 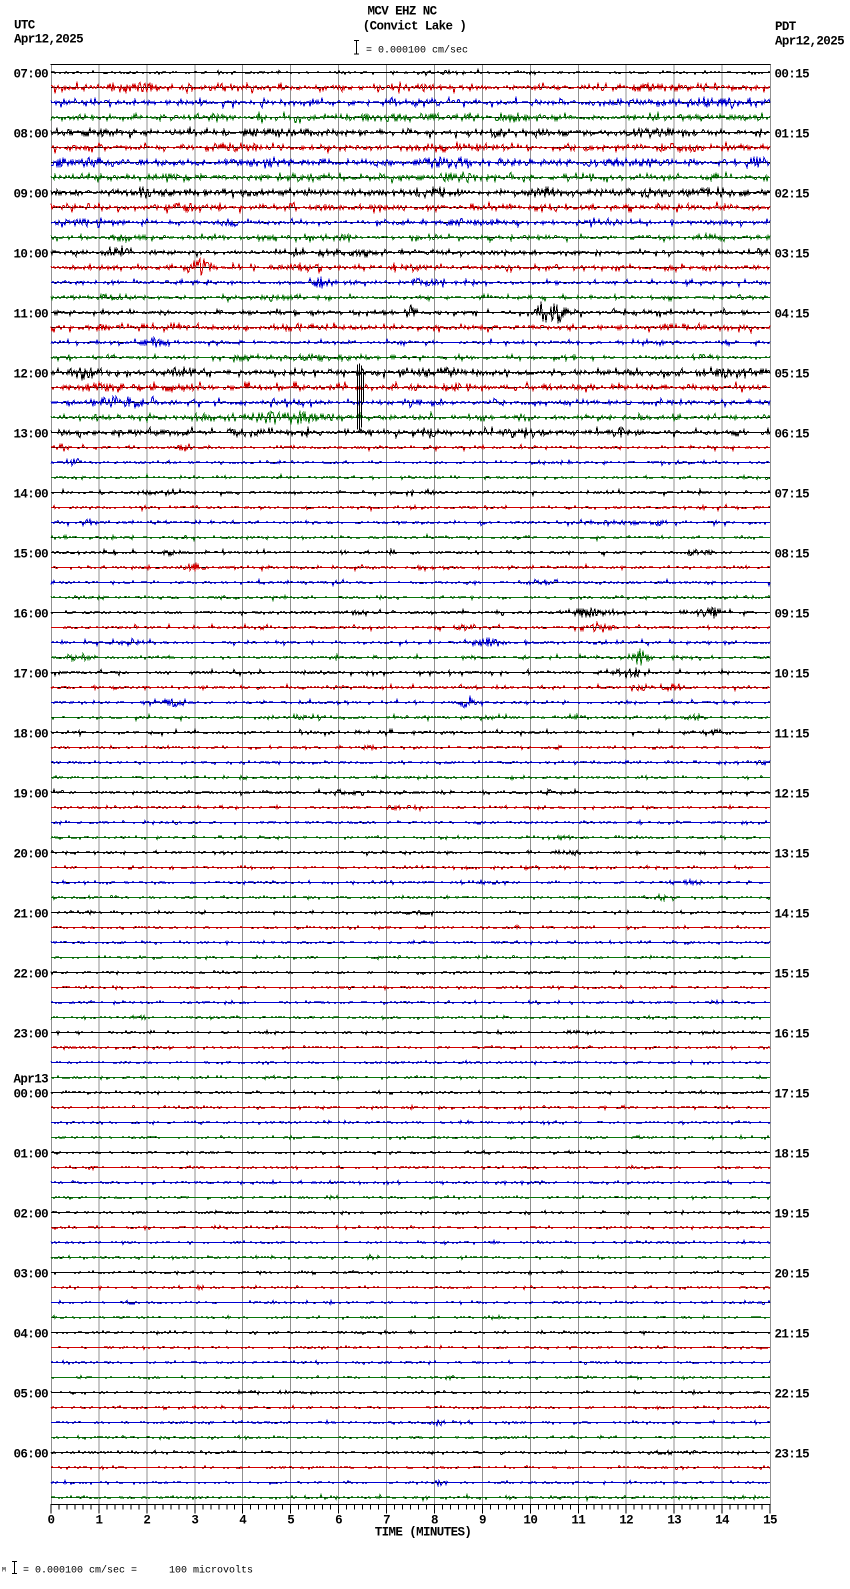 I want to click on svg-text: 03:00, so click(x=30, y=1274).